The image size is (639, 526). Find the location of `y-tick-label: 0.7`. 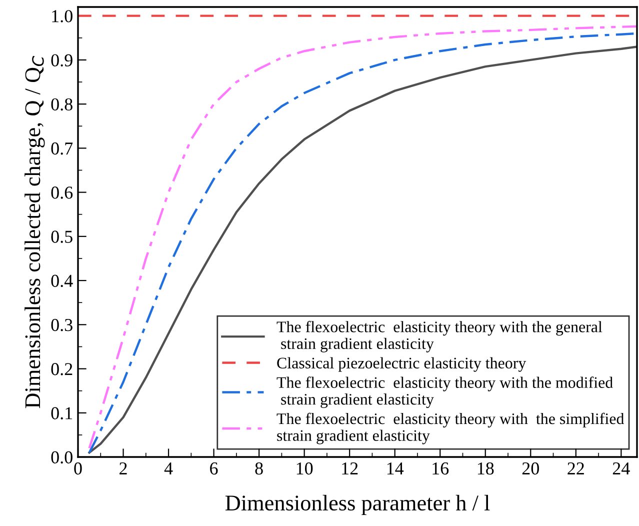

y-tick-label: 0.7 is located at coordinates (62, 148).